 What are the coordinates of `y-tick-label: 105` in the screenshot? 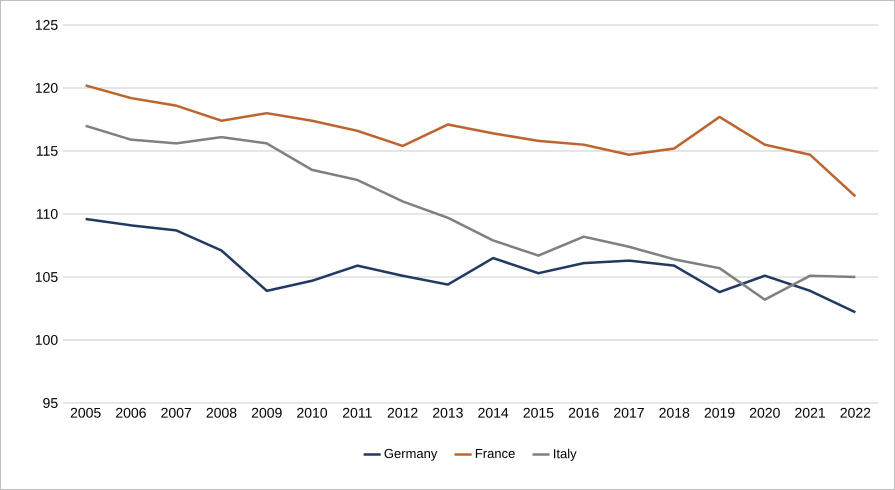 It's located at (47, 277).